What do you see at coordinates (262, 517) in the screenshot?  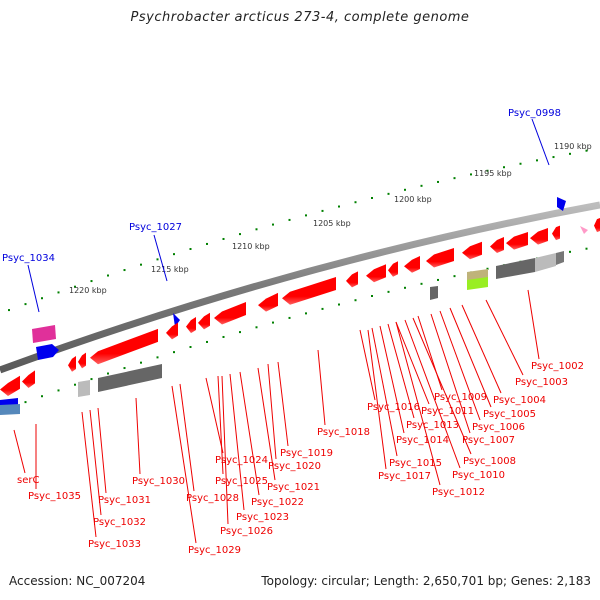 I see `gene-label-reverse: Psyc_1023` at bounding box center [262, 517].